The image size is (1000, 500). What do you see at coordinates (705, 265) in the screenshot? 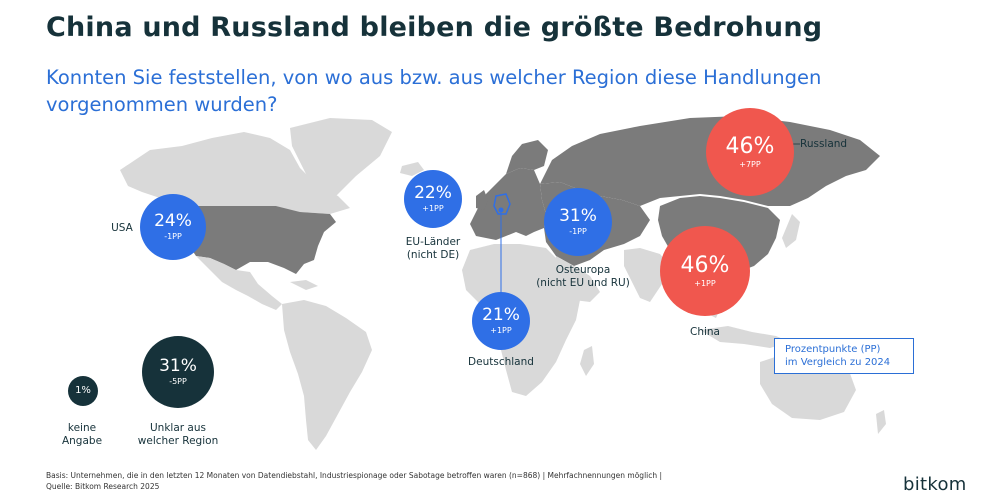
I see `china-value: 46%` at bounding box center [705, 265].